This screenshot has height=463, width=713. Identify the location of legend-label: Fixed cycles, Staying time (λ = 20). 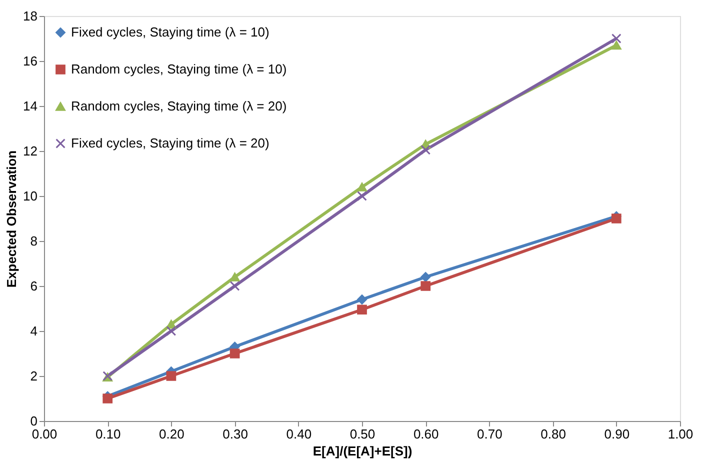
(170, 143).